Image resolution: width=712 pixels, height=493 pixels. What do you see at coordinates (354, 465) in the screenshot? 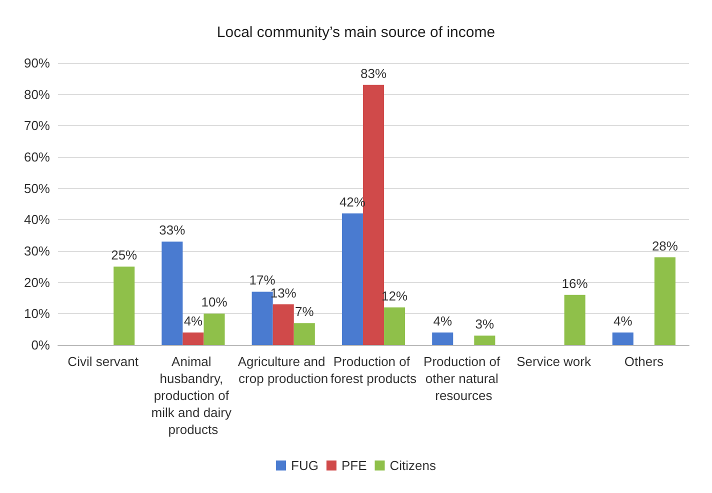
I see `legend-label: PFE` at bounding box center [354, 465].